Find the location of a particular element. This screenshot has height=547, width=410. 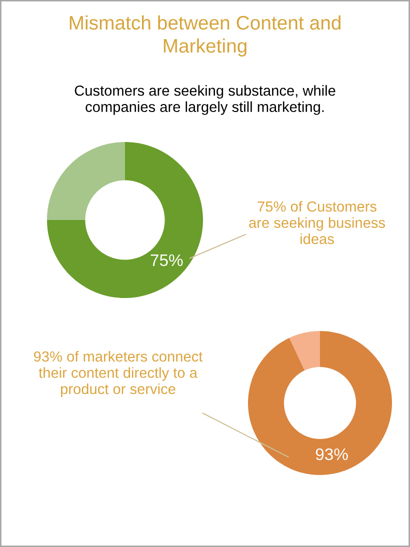

data-label: 75% is located at coordinates (166, 260).